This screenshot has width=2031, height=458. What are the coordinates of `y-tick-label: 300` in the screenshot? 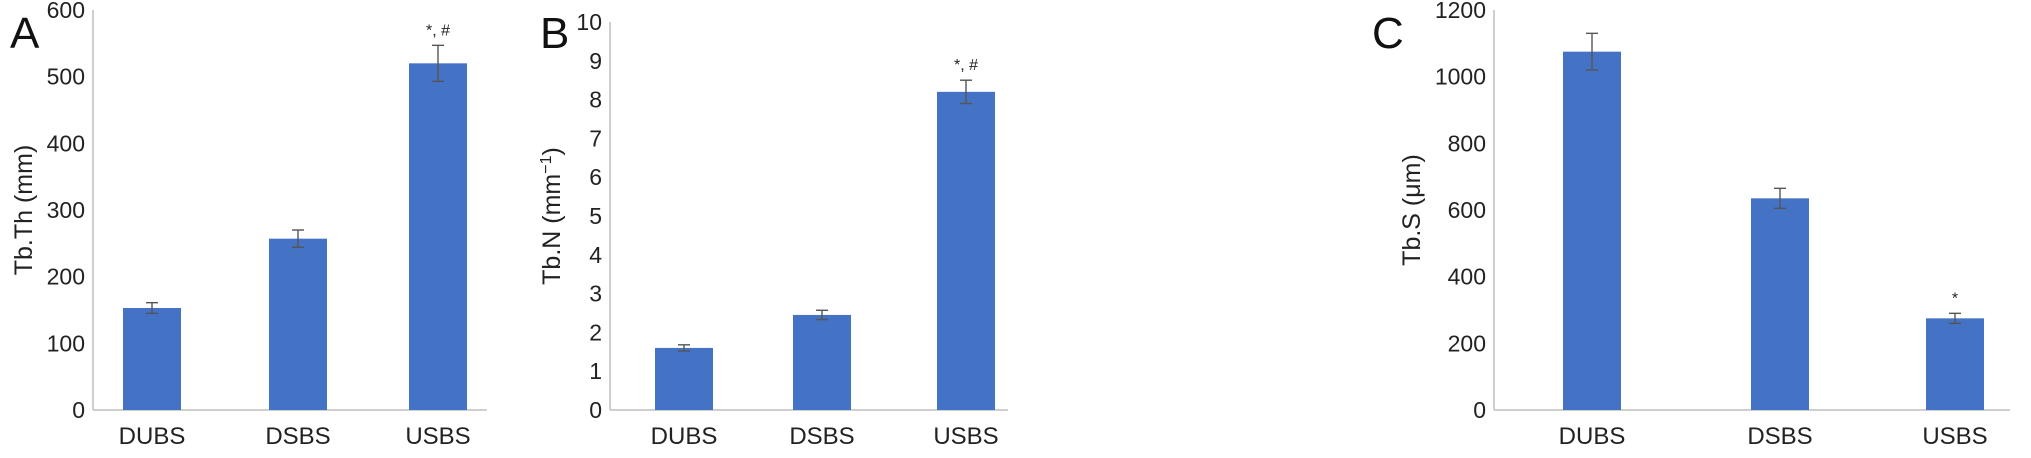 It's located at (66, 210).